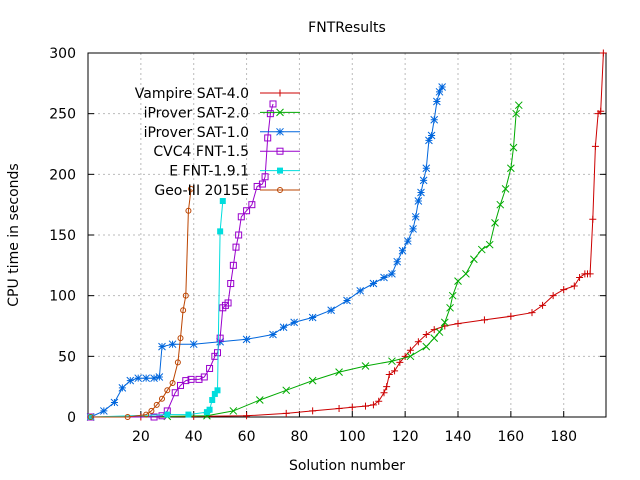 The width and height of the screenshot is (640, 480). I want to click on y-tick-label: 100, so click(62, 297).